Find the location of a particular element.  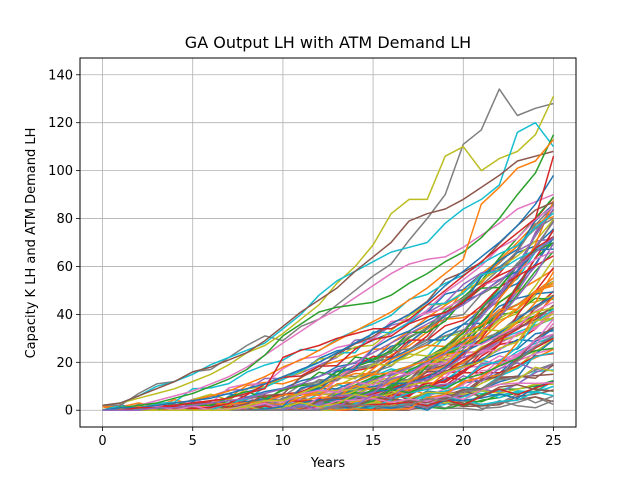

y-tick-label: 100 is located at coordinates (60, 171).